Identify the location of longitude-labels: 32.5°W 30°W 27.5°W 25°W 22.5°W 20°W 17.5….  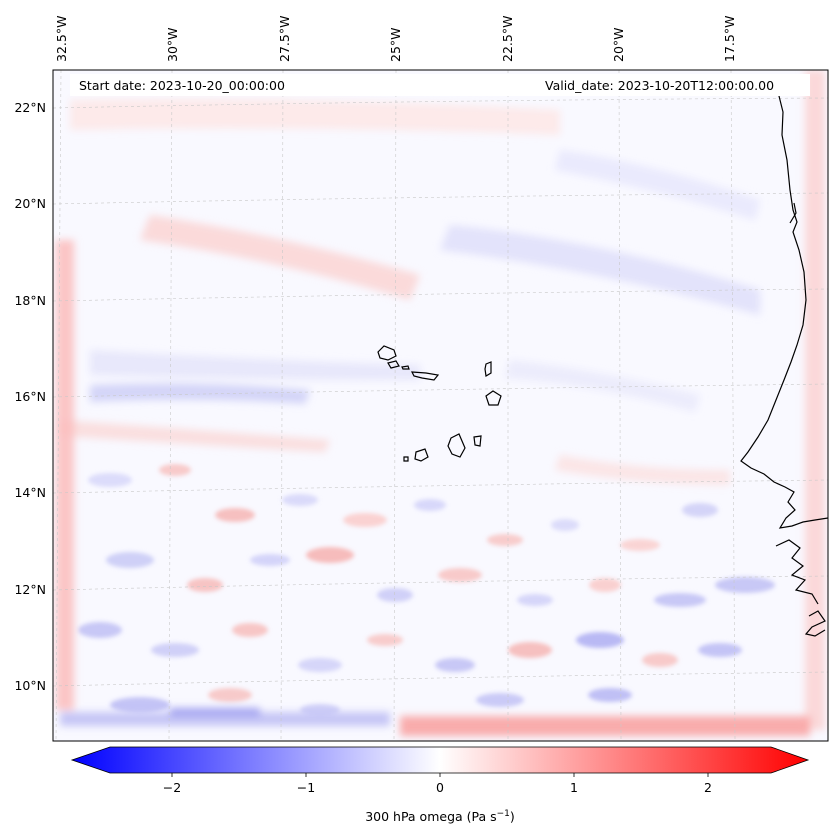
(395, 39).